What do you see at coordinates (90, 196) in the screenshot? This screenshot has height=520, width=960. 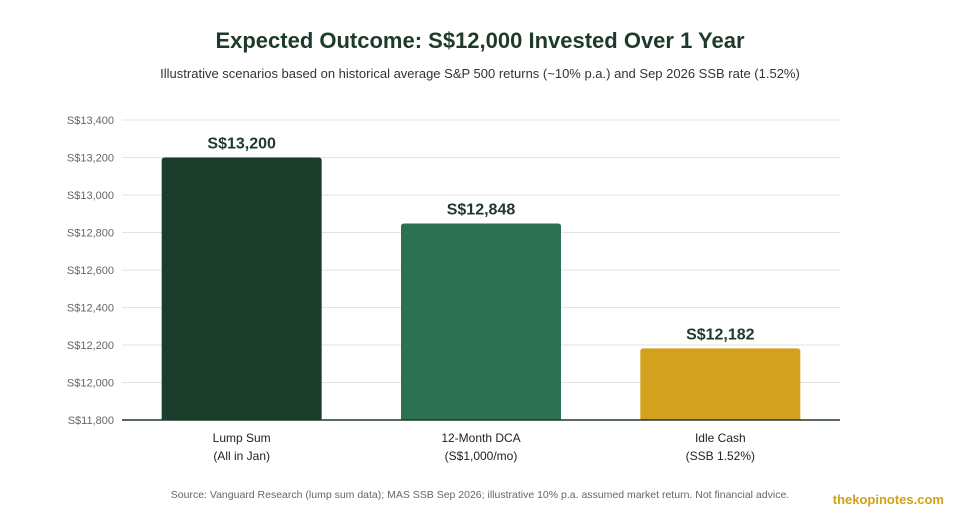 I see `y-tick-label: S$13,000` at bounding box center [90, 196].